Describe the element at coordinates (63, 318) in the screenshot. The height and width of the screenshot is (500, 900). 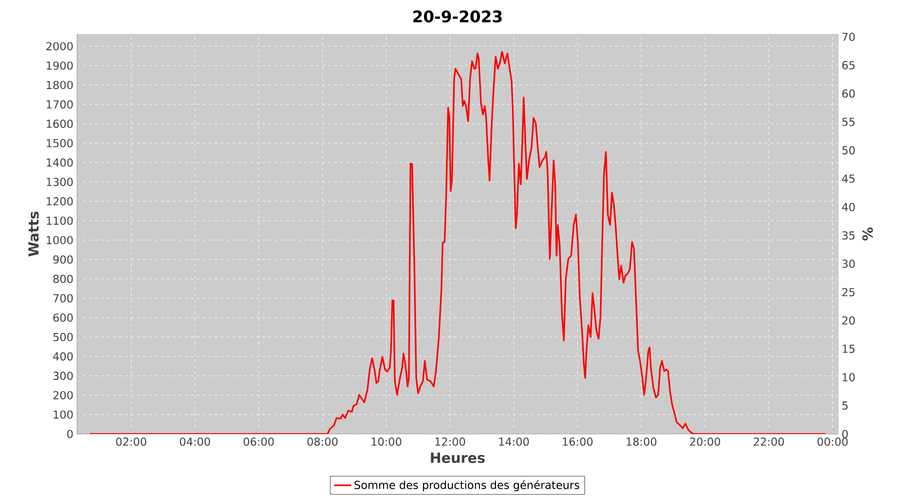
I see `y-tick-label: 600` at that location.